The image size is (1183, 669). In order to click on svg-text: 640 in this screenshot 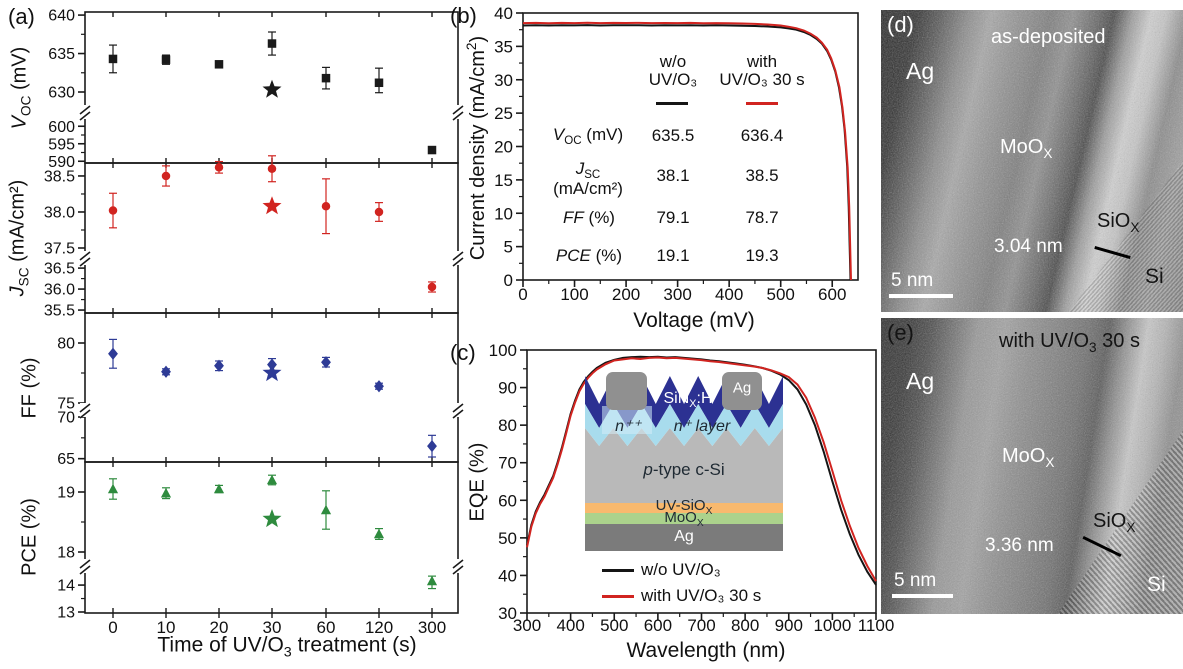, I will do `click(61, 16)`.